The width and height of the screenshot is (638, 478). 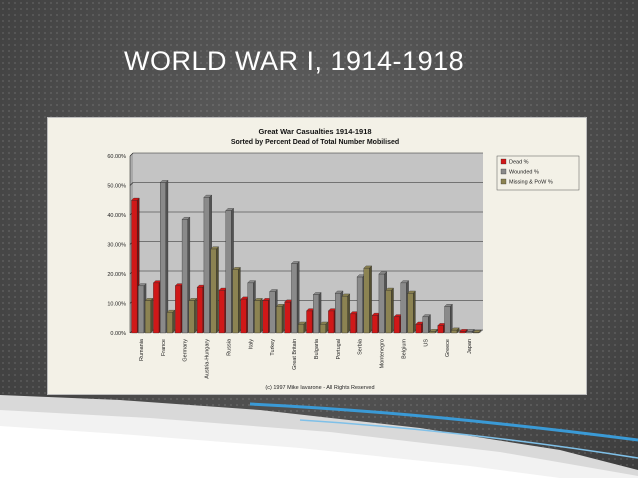 What do you see at coordinates (116, 157) in the screenshot?
I see `y-tick-label: 60.00%` at bounding box center [116, 157].